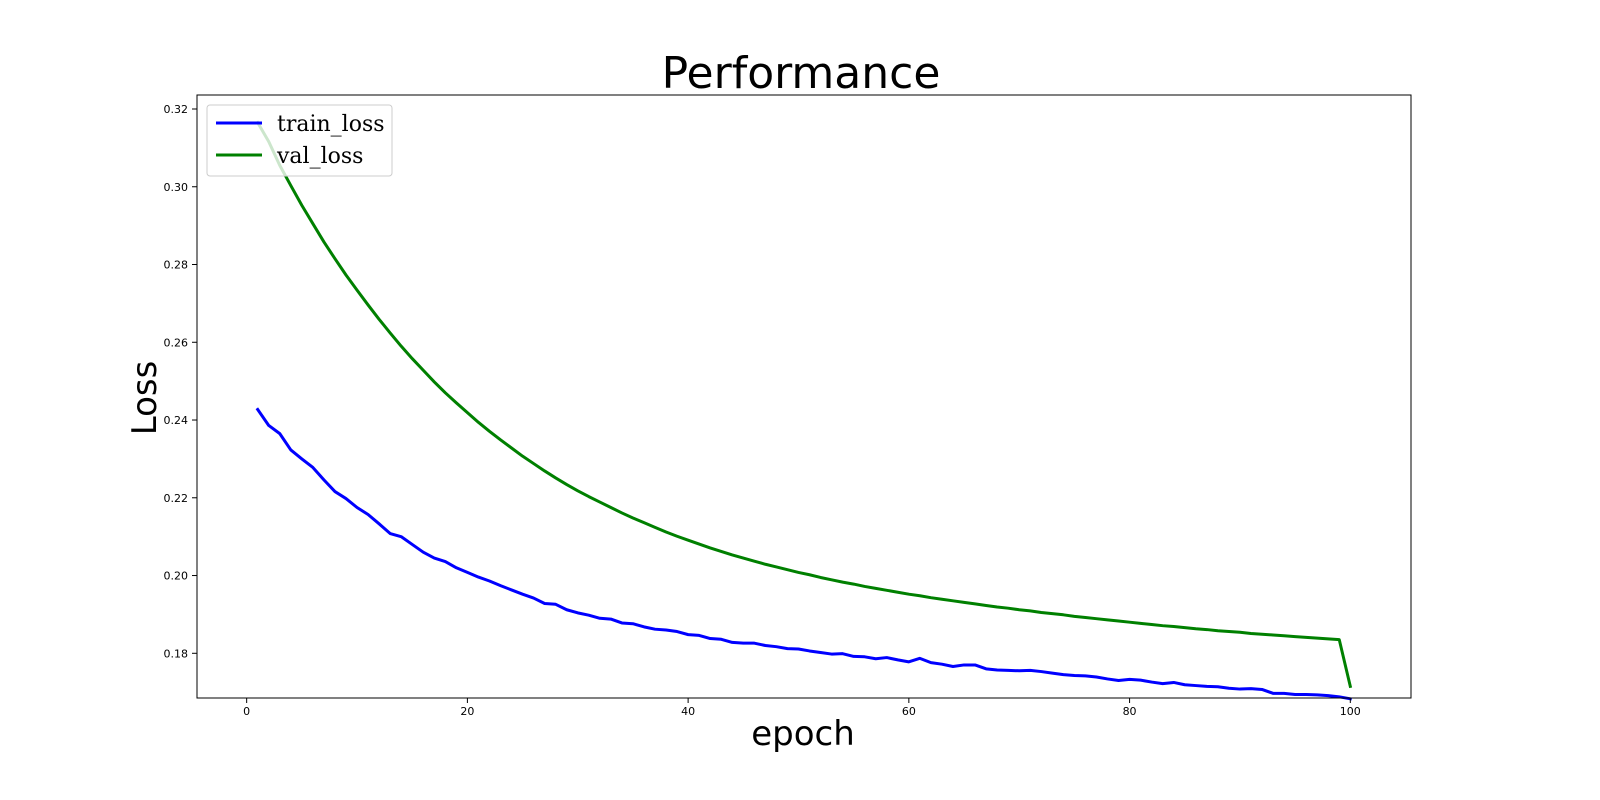 The height and width of the screenshot is (800, 1600). I want to click on y-tick-label: 0.30, so click(176, 187).